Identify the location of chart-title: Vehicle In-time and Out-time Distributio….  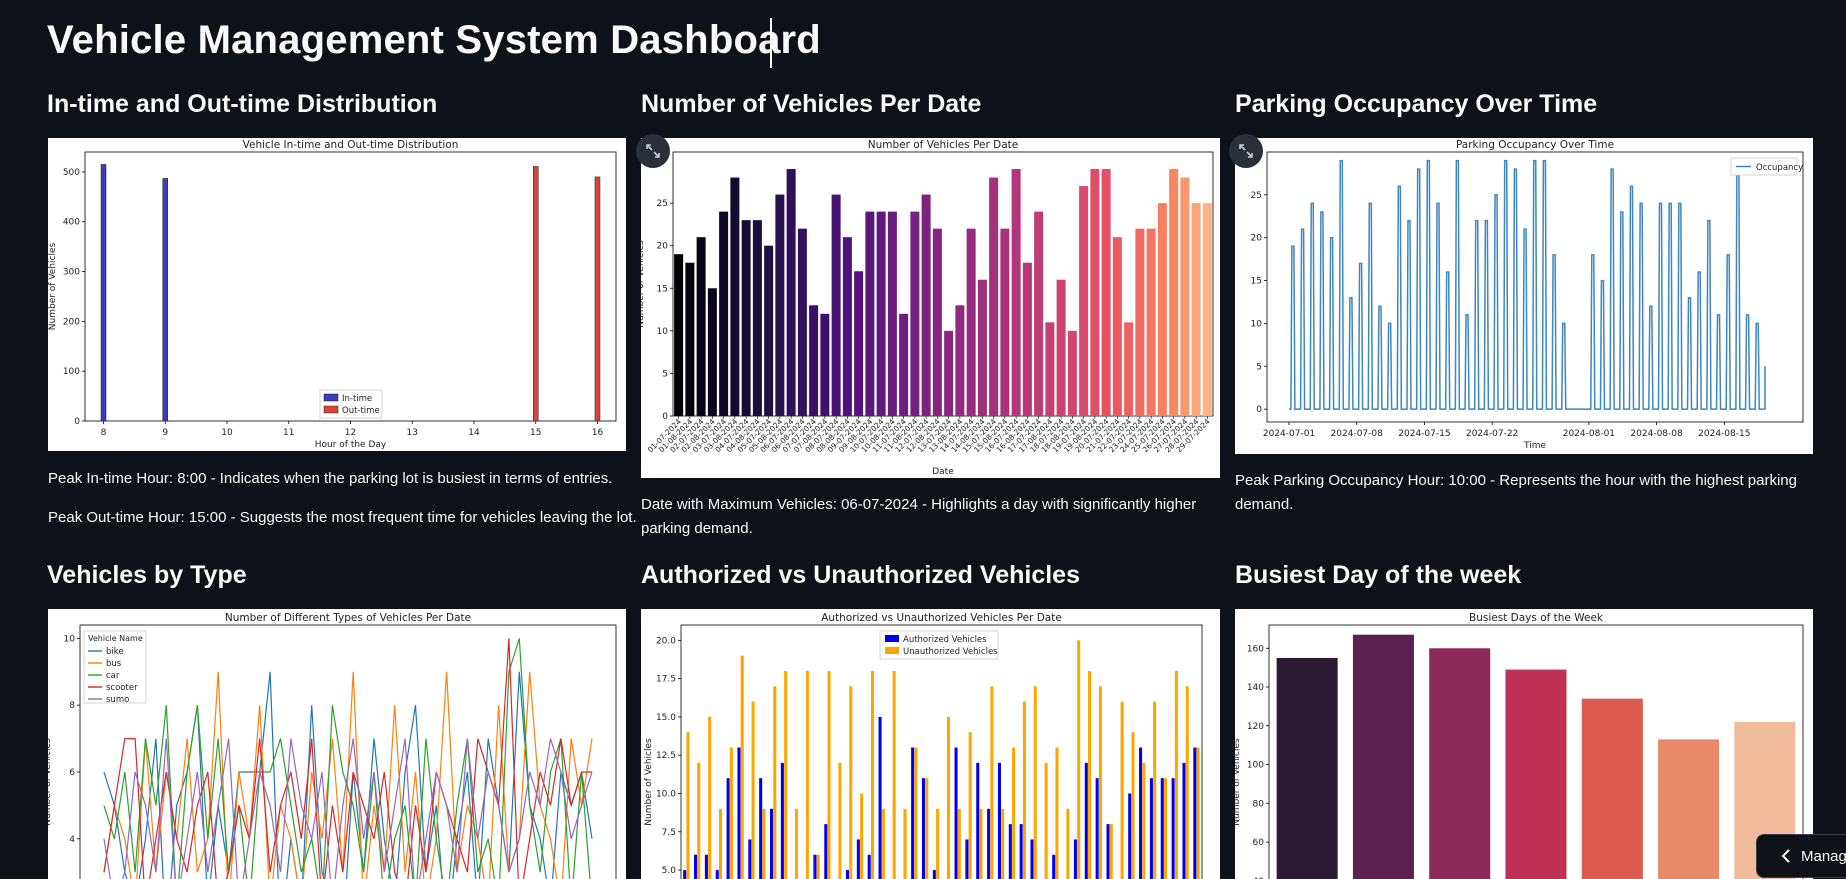
(351, 145).